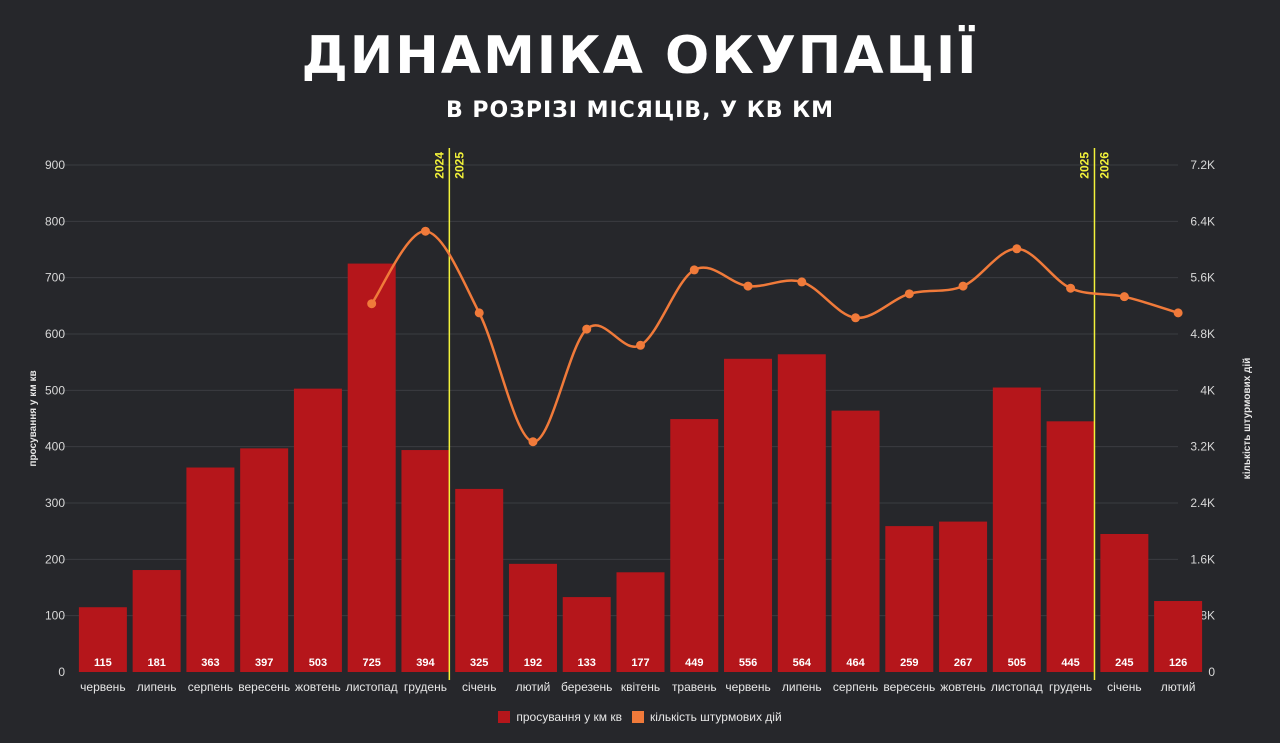 This screenshot has height=743, width=1280. I want to click on bar-value-label: 245, so click(1124, 663).